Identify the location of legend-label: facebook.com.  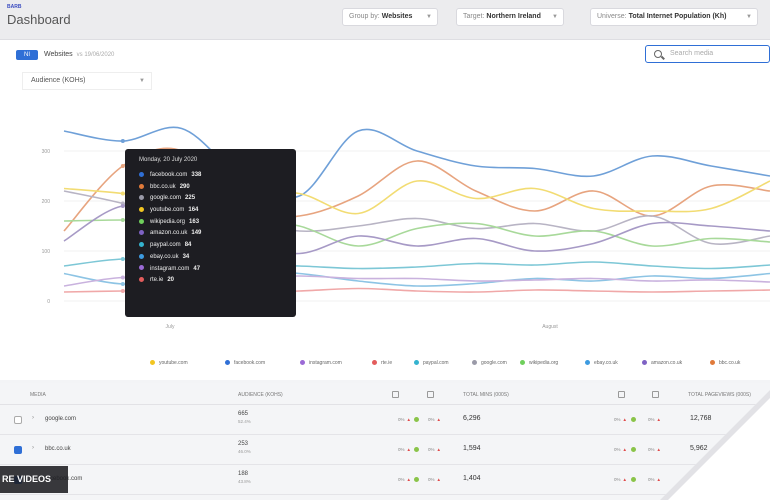
(250, 363).